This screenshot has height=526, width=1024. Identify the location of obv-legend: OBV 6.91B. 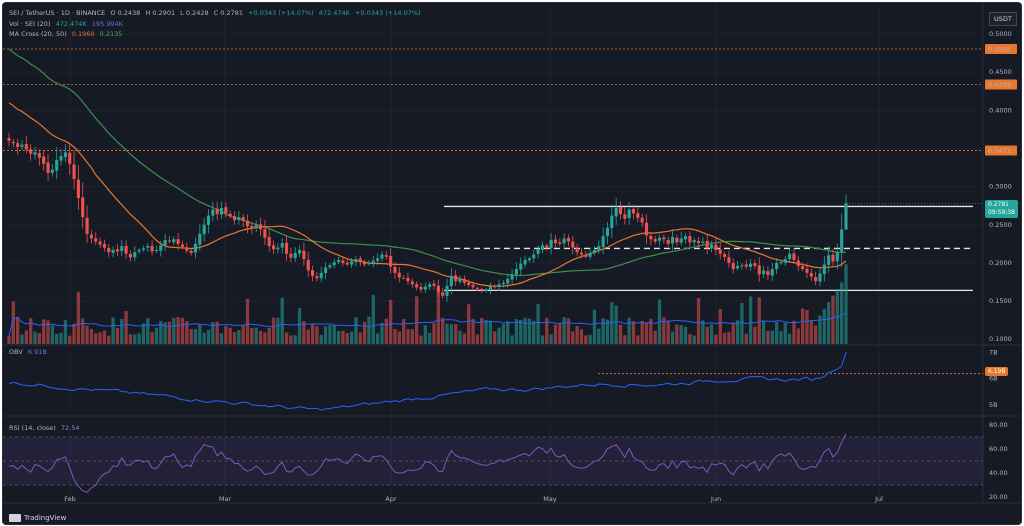
(29, 352).